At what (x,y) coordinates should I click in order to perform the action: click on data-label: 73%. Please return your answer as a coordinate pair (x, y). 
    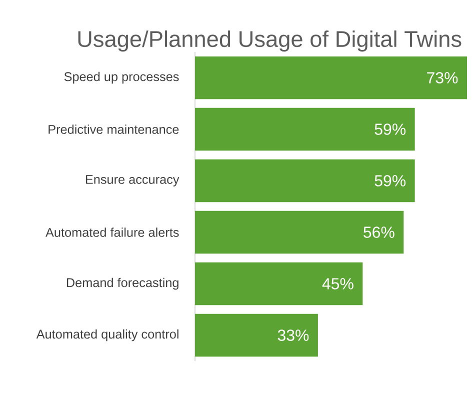
    Looking at the image, I should click on (442, 78).